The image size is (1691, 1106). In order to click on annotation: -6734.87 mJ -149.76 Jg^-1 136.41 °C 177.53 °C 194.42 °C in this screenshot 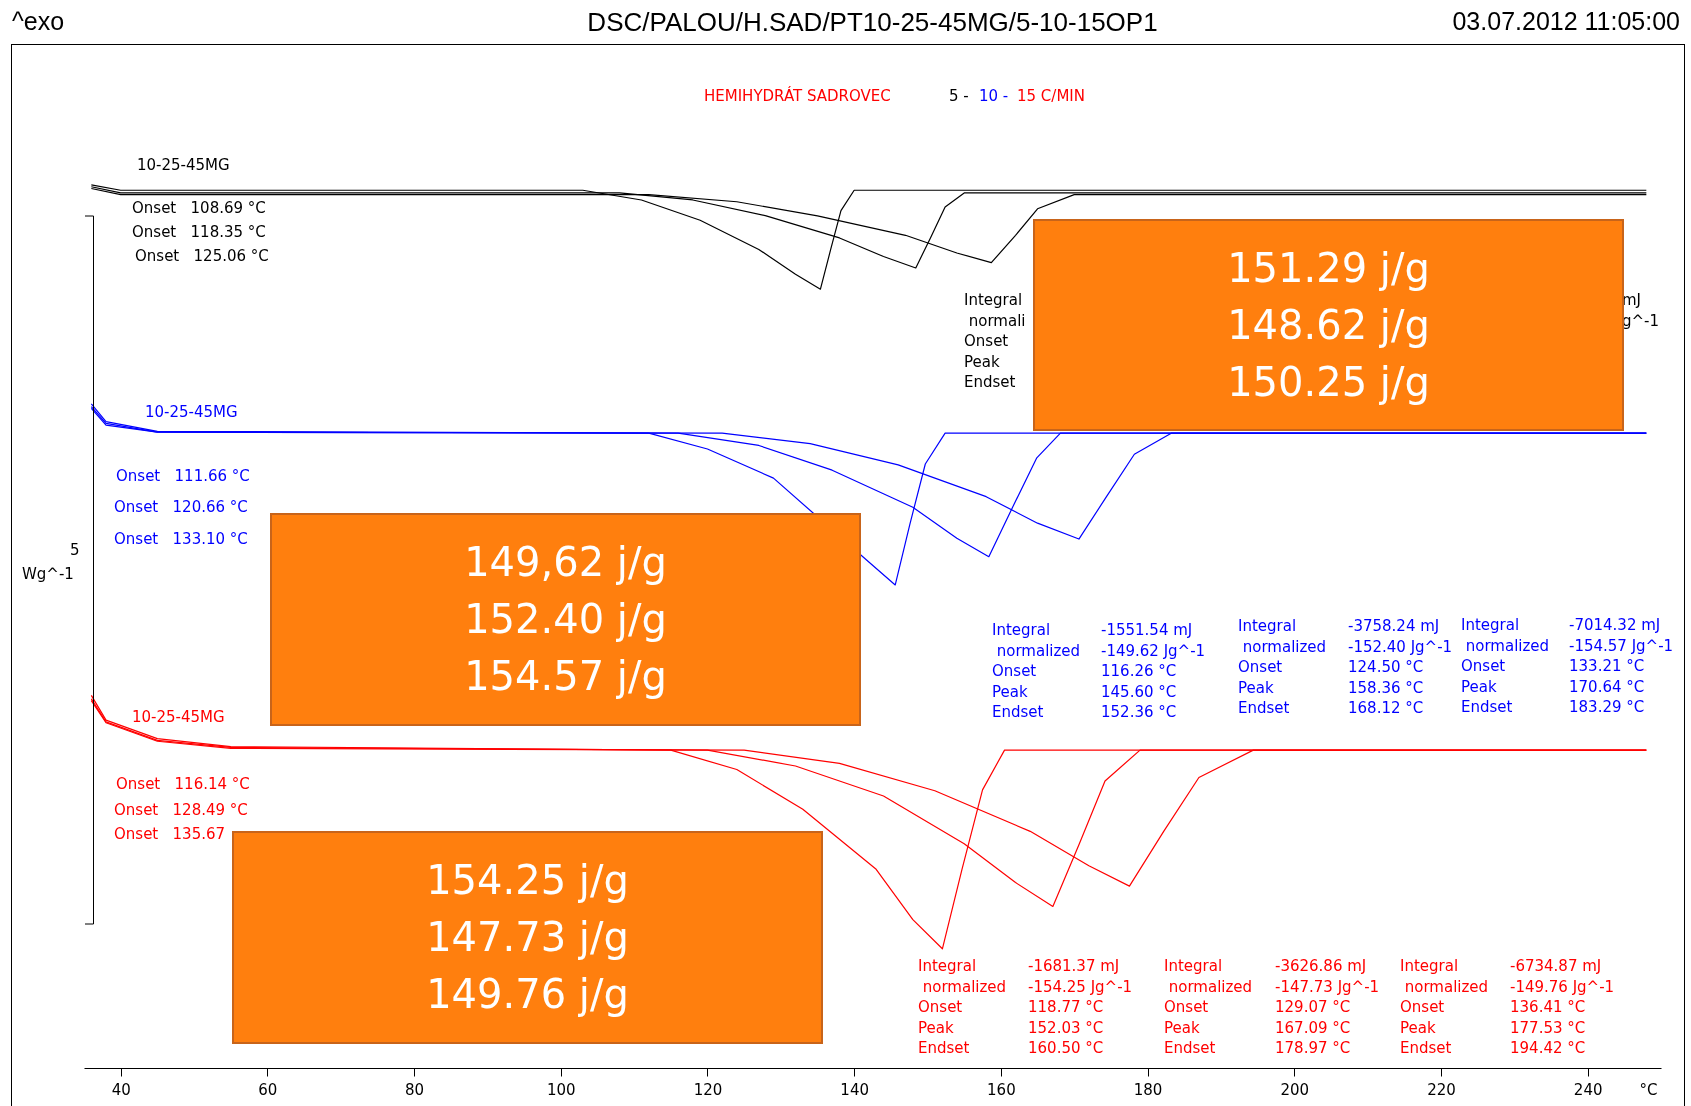, I will do `click(1562, 1007)`.